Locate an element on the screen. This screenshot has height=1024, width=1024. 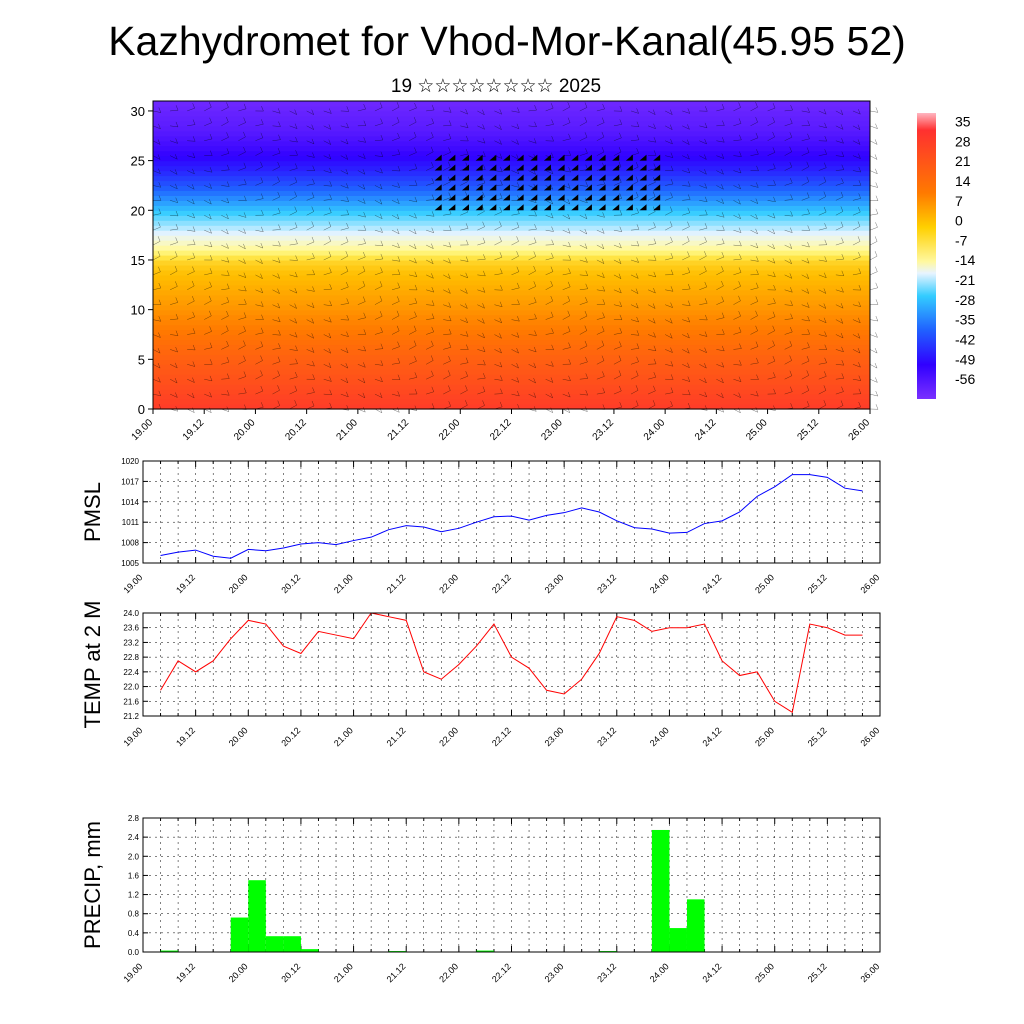
colorbar-label: 14 is located at coordinates (963, 181).